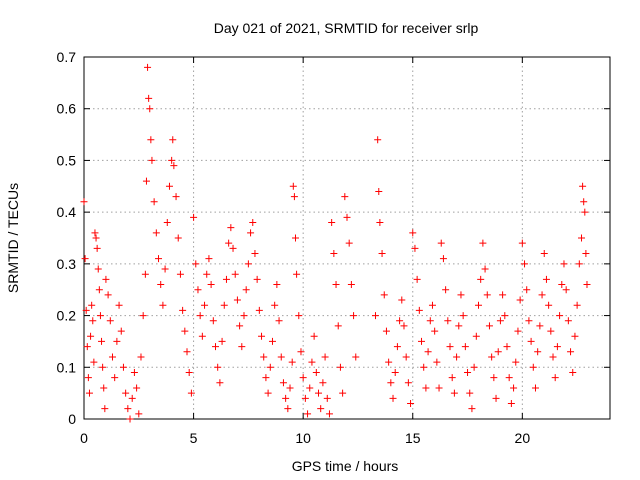  Describe the element at coordinates (303, 438) in the screenshot. I see `x-tick-label: 10` at that location.